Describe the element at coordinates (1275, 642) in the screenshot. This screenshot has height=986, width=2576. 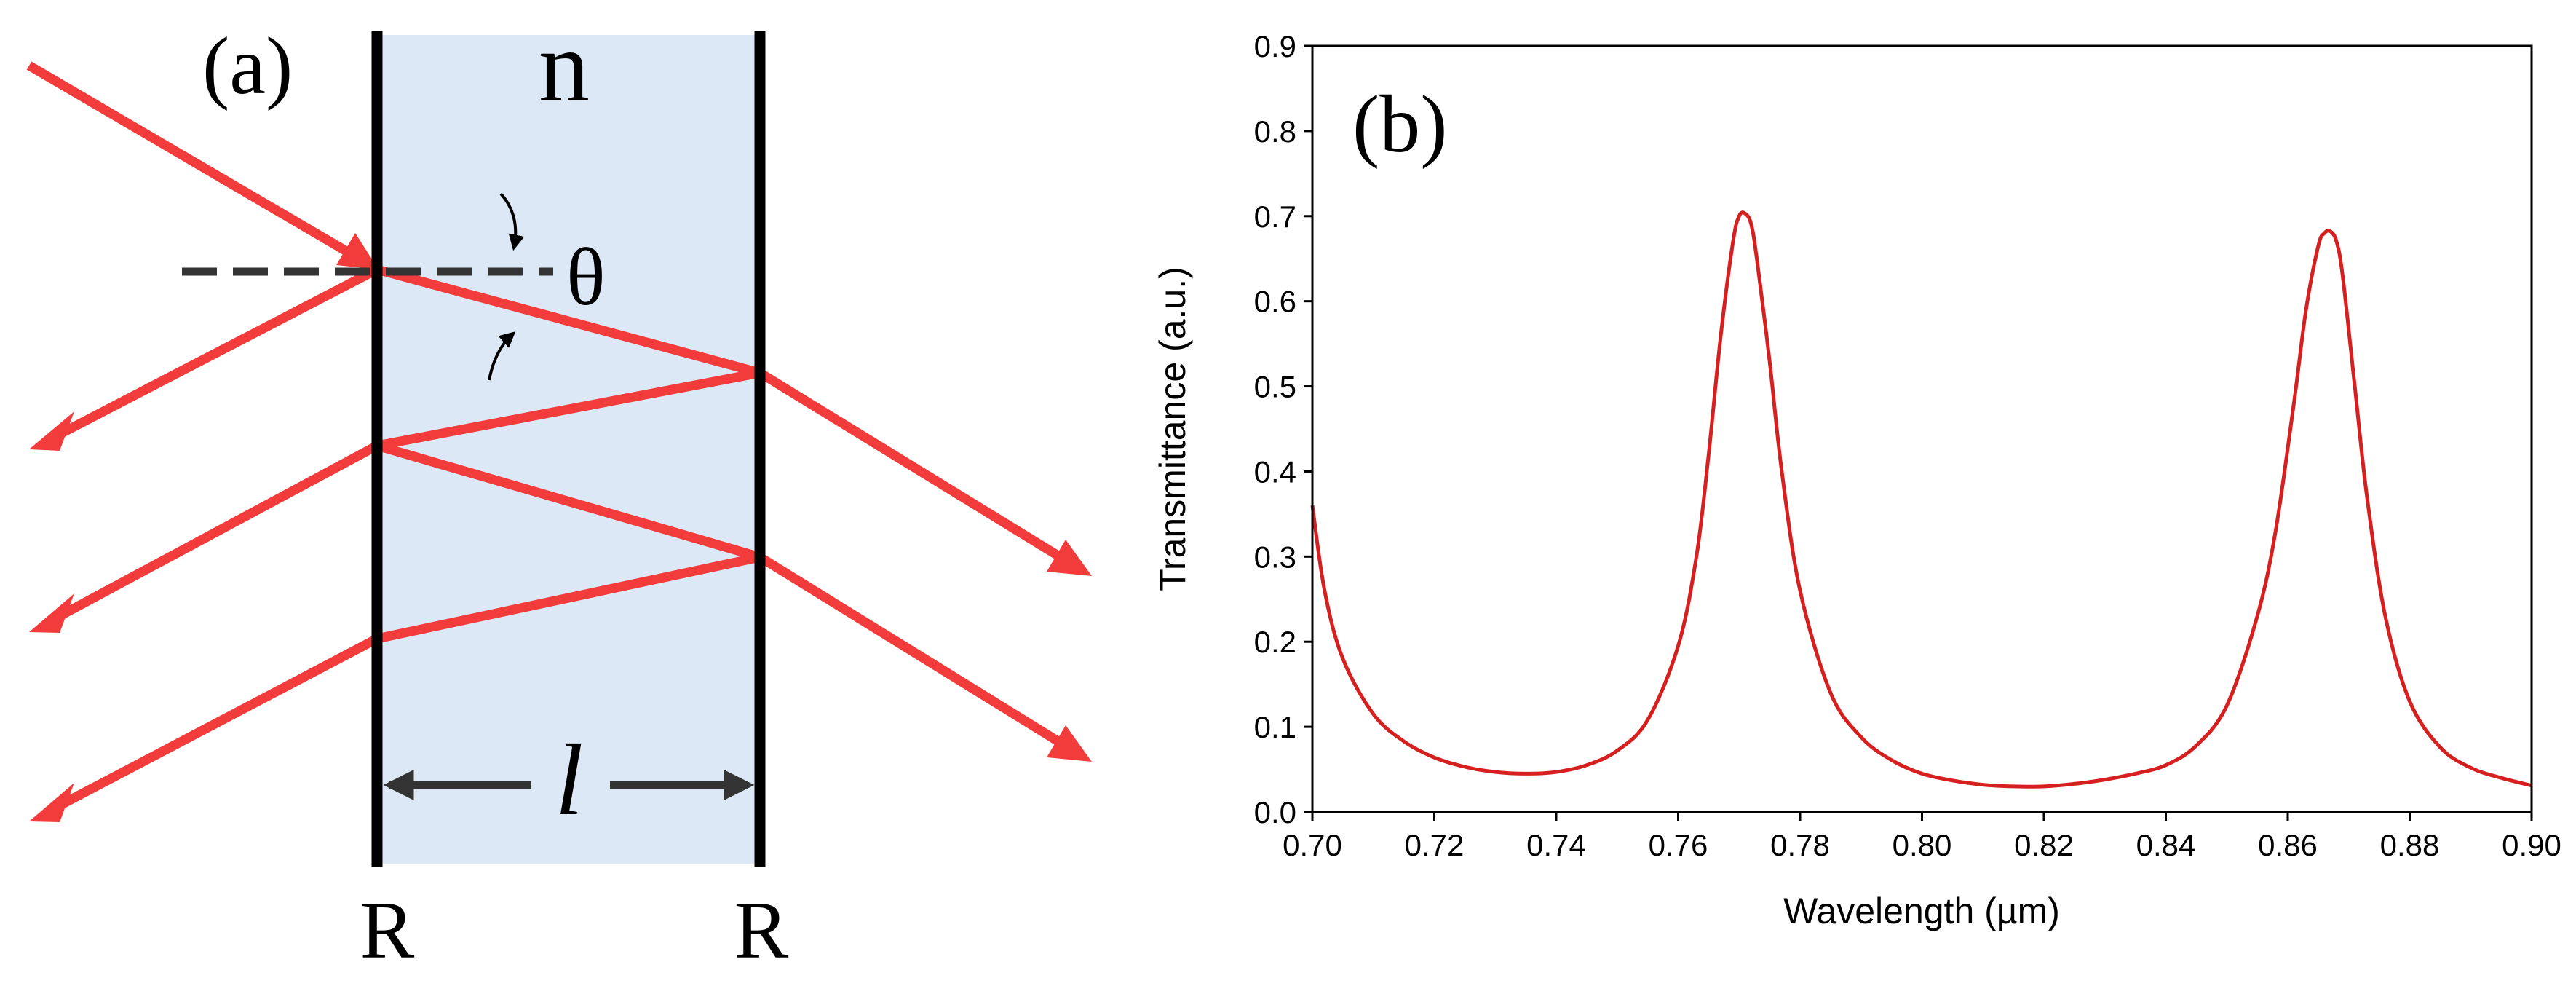
I see `y-tick-label: 0.2` at that location.